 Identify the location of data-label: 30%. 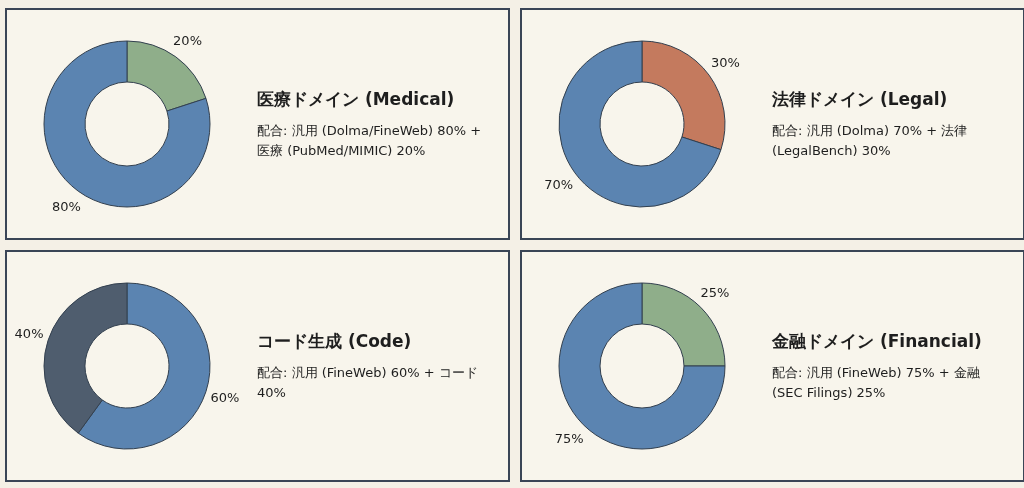
(725, 63).